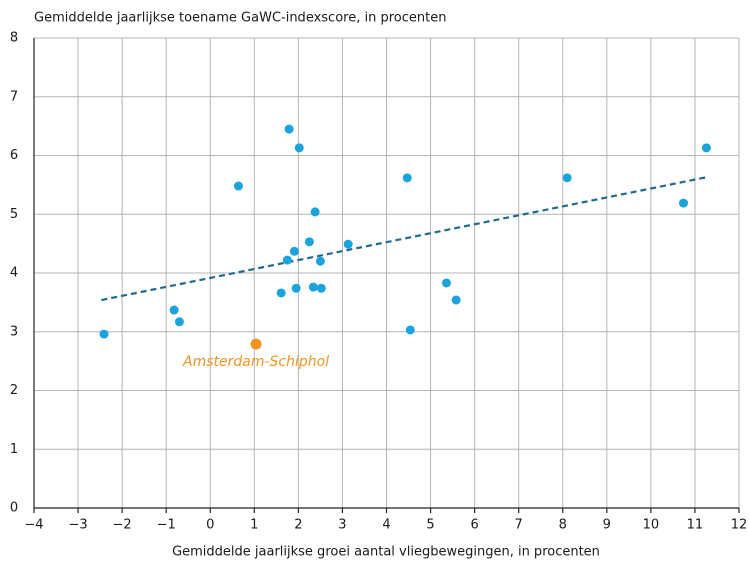 This screenshot has width=749, height=565. Describe the element at coordinates (651, 525) in the screenshot. I see `x-tick-label: 10` at that location.